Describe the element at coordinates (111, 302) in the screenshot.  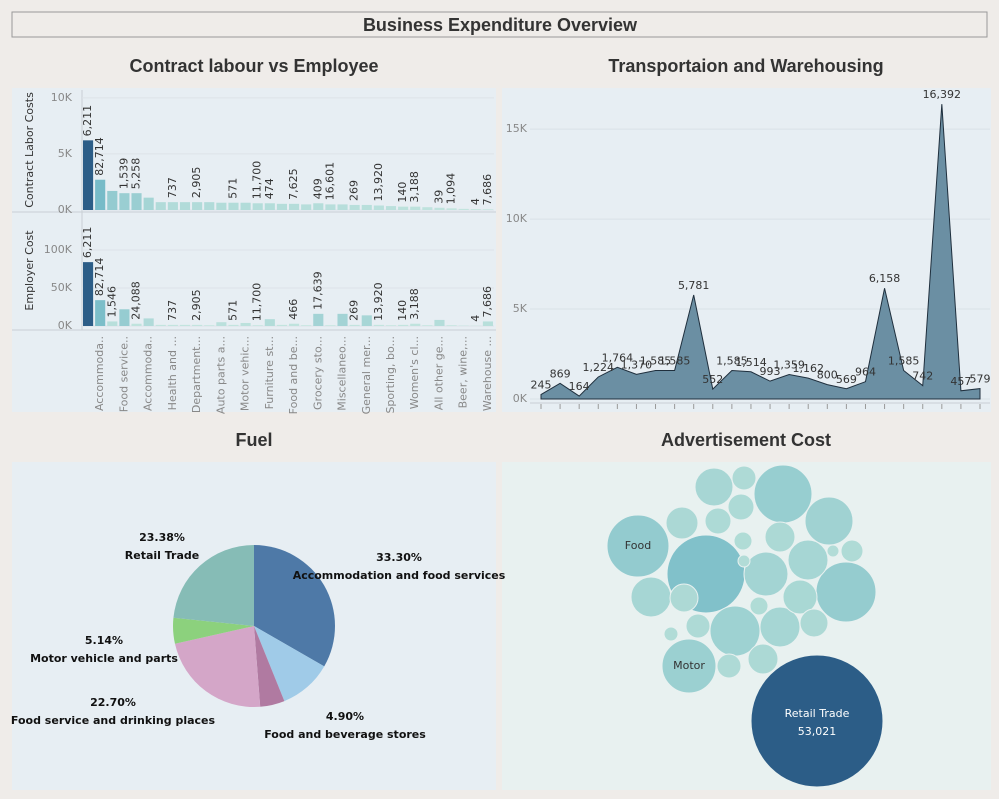
I see `data-label: 1,546` at that location.